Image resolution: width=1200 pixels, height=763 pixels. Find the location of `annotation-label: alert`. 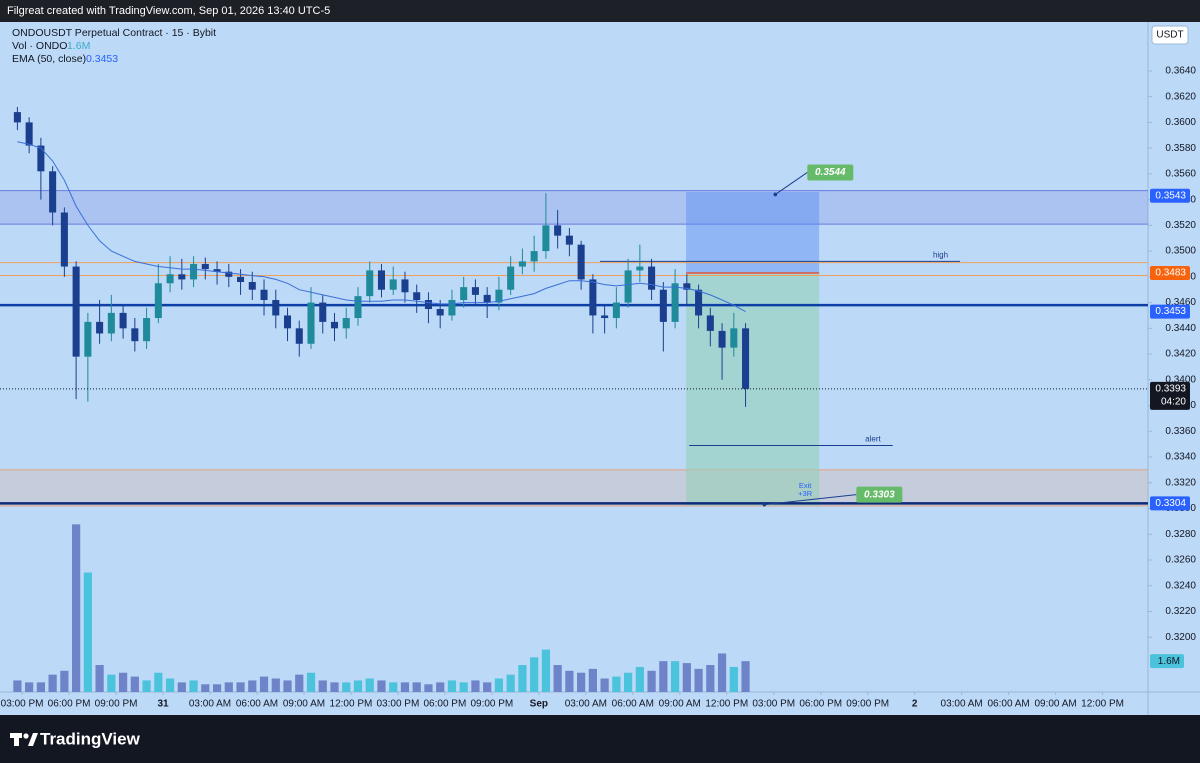

annotation-label: alert is located at coordinates (873, 439).